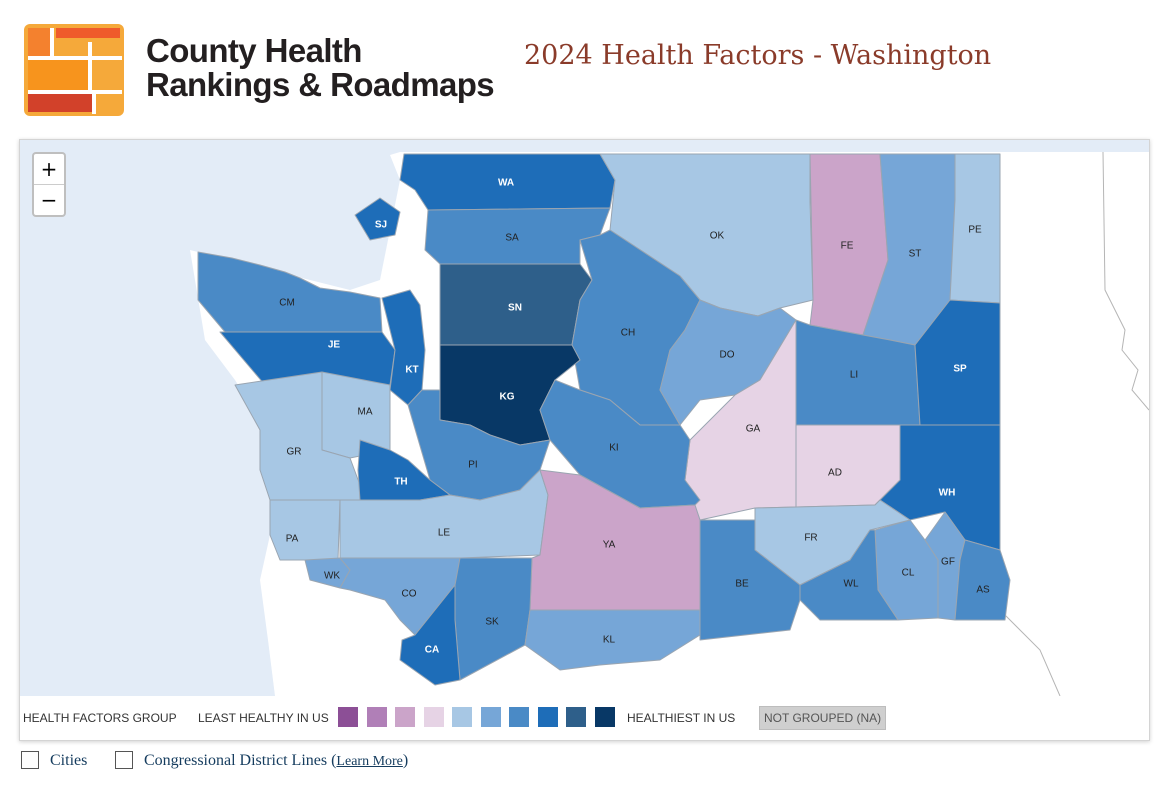 The image size is (1168, 810). I want to click on legend-not-grouped: NOT GROUPED (NA), so click(823, 718).